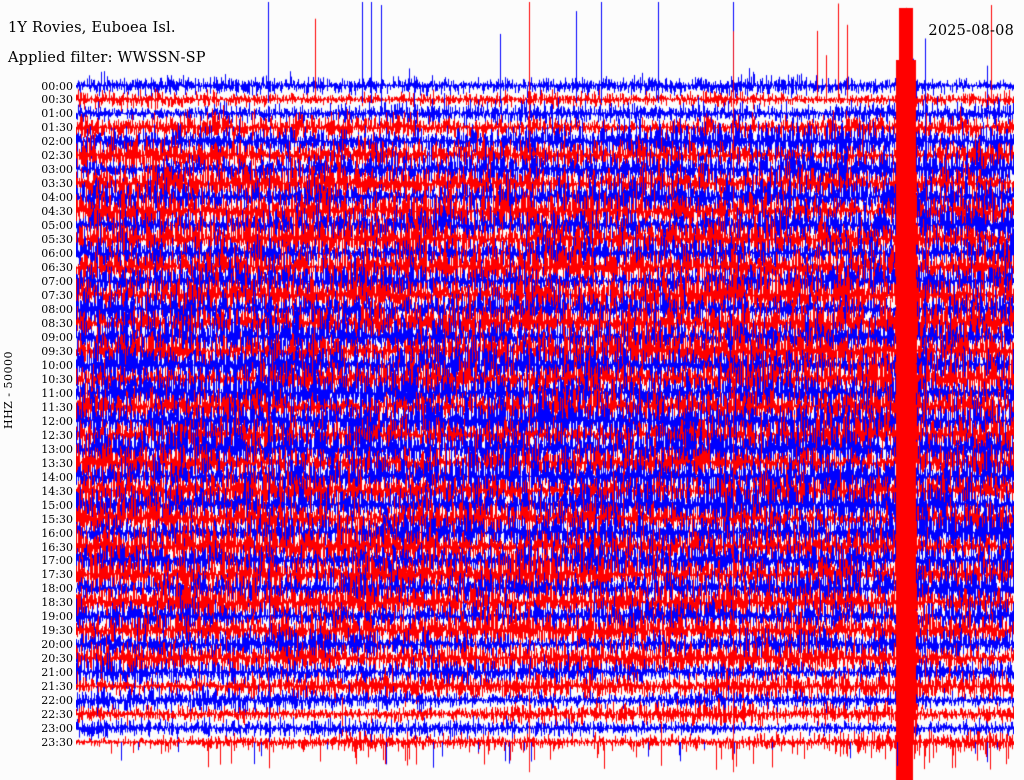  I want to click on time-tick-label: 07:30, so click(57, 296).